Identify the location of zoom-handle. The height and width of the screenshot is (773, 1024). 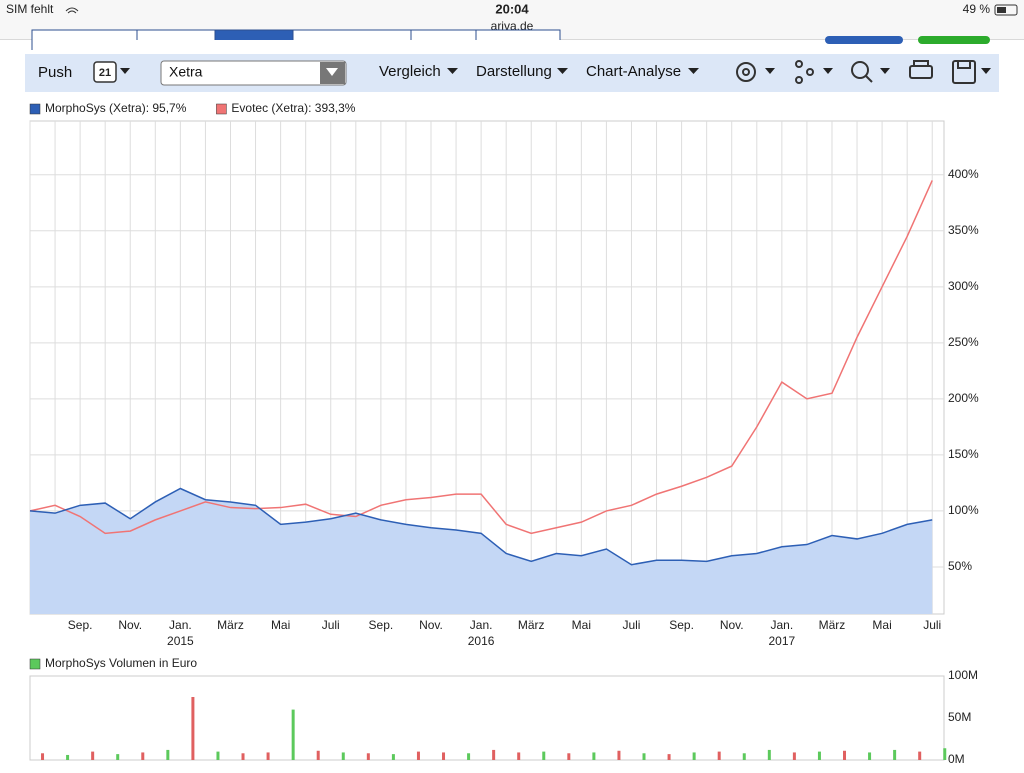
(869, 79).